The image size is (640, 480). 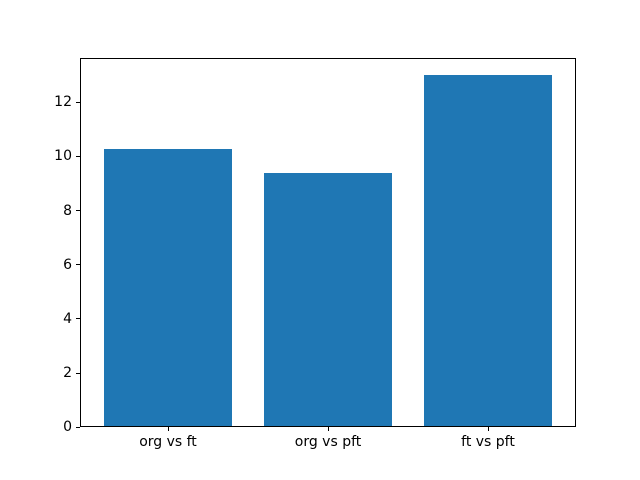 I want to click on bar-org-vs-pft, so click(x=328, y=300).